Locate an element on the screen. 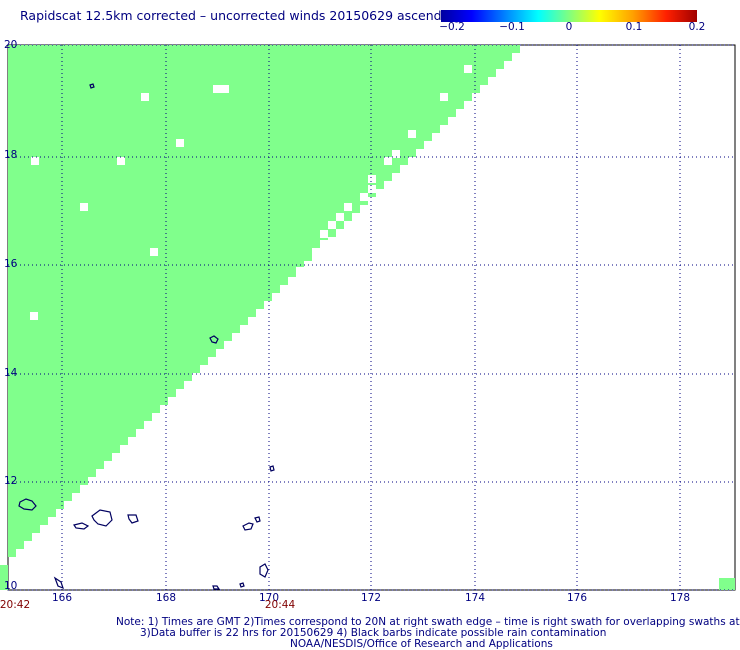 Image resolution: width=740 pixels, height=650 pixels. swath-fill-corner is located at coordinates (727, 584).